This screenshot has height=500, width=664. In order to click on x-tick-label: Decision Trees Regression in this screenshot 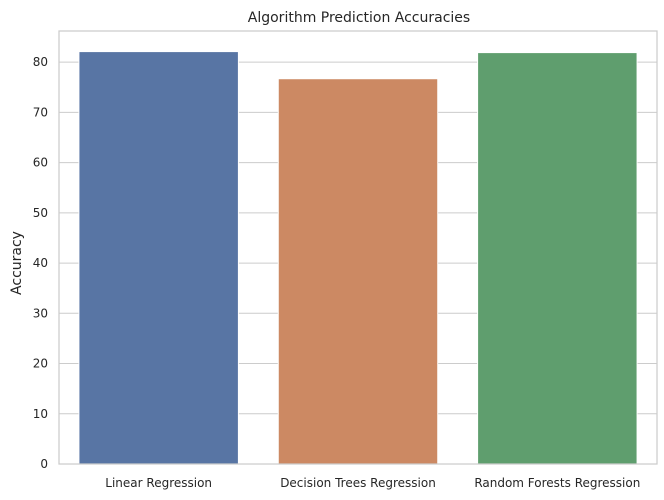, I will do `click(358, 483)`.